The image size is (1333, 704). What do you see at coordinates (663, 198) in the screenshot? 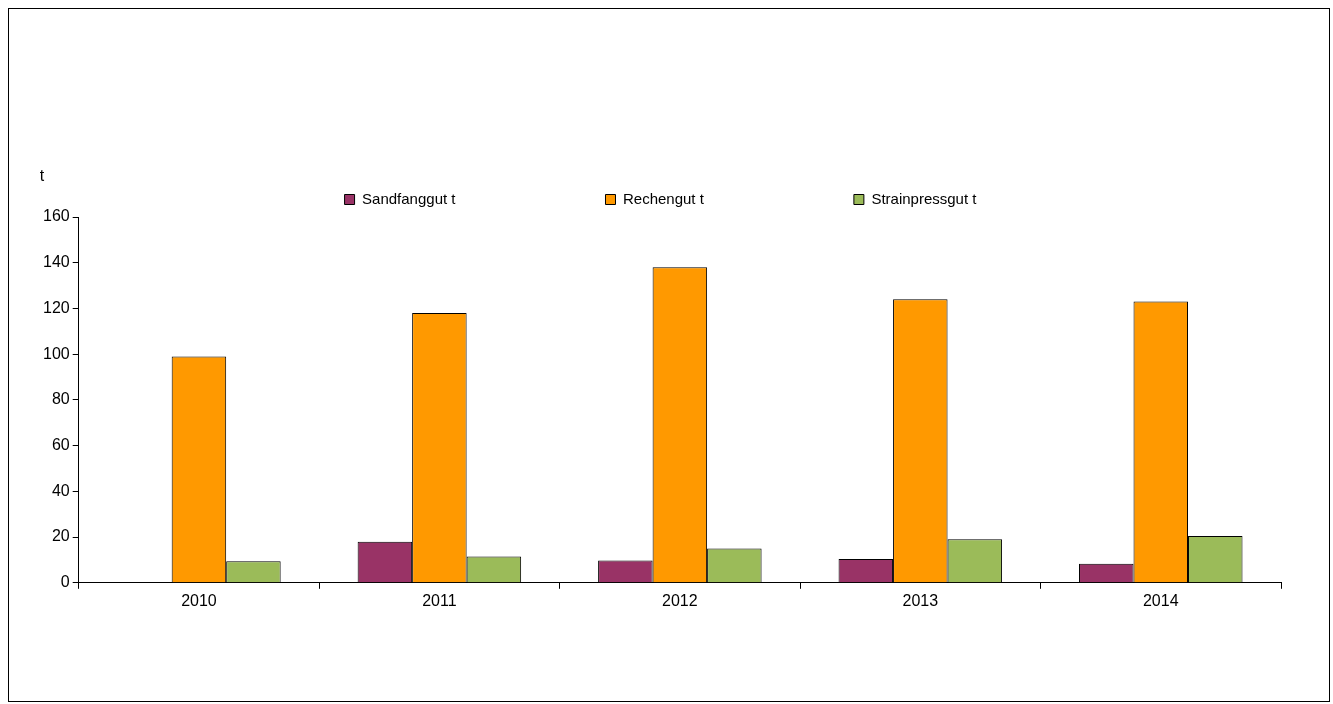
I see `legend-label: Rechengut t` at bounding box center [663, 198].